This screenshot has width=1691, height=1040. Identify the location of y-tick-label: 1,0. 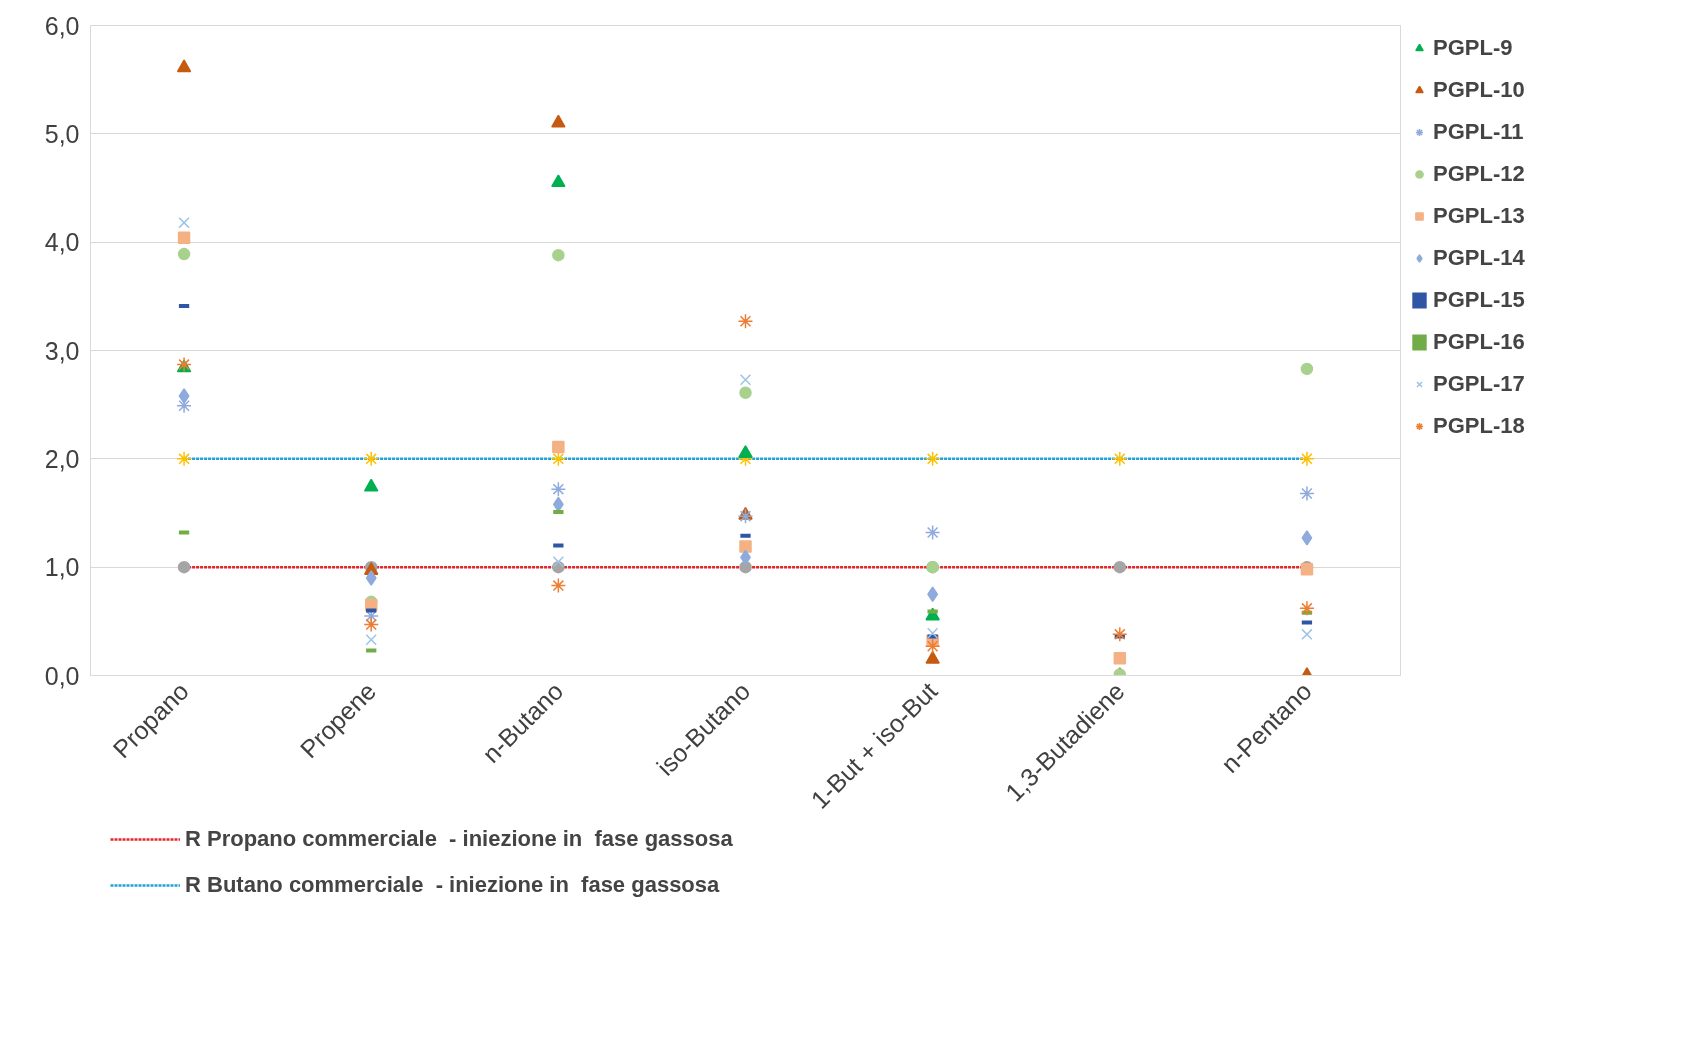
(62, 567).